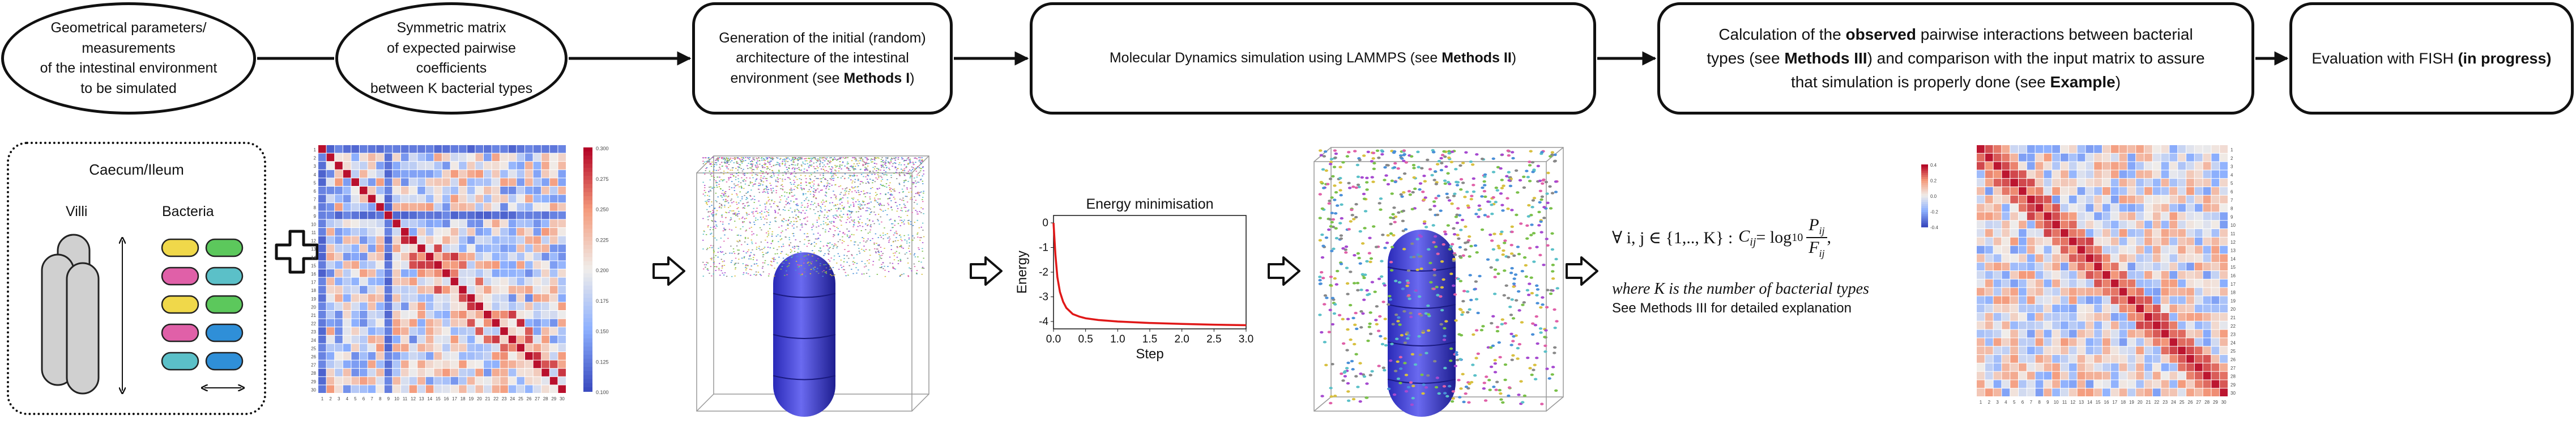  What do you see at coordinates (822, 78) in the screenshot?
I see `step-generation-line3: environment (see Methods I)` at bounding box center [822, 78].